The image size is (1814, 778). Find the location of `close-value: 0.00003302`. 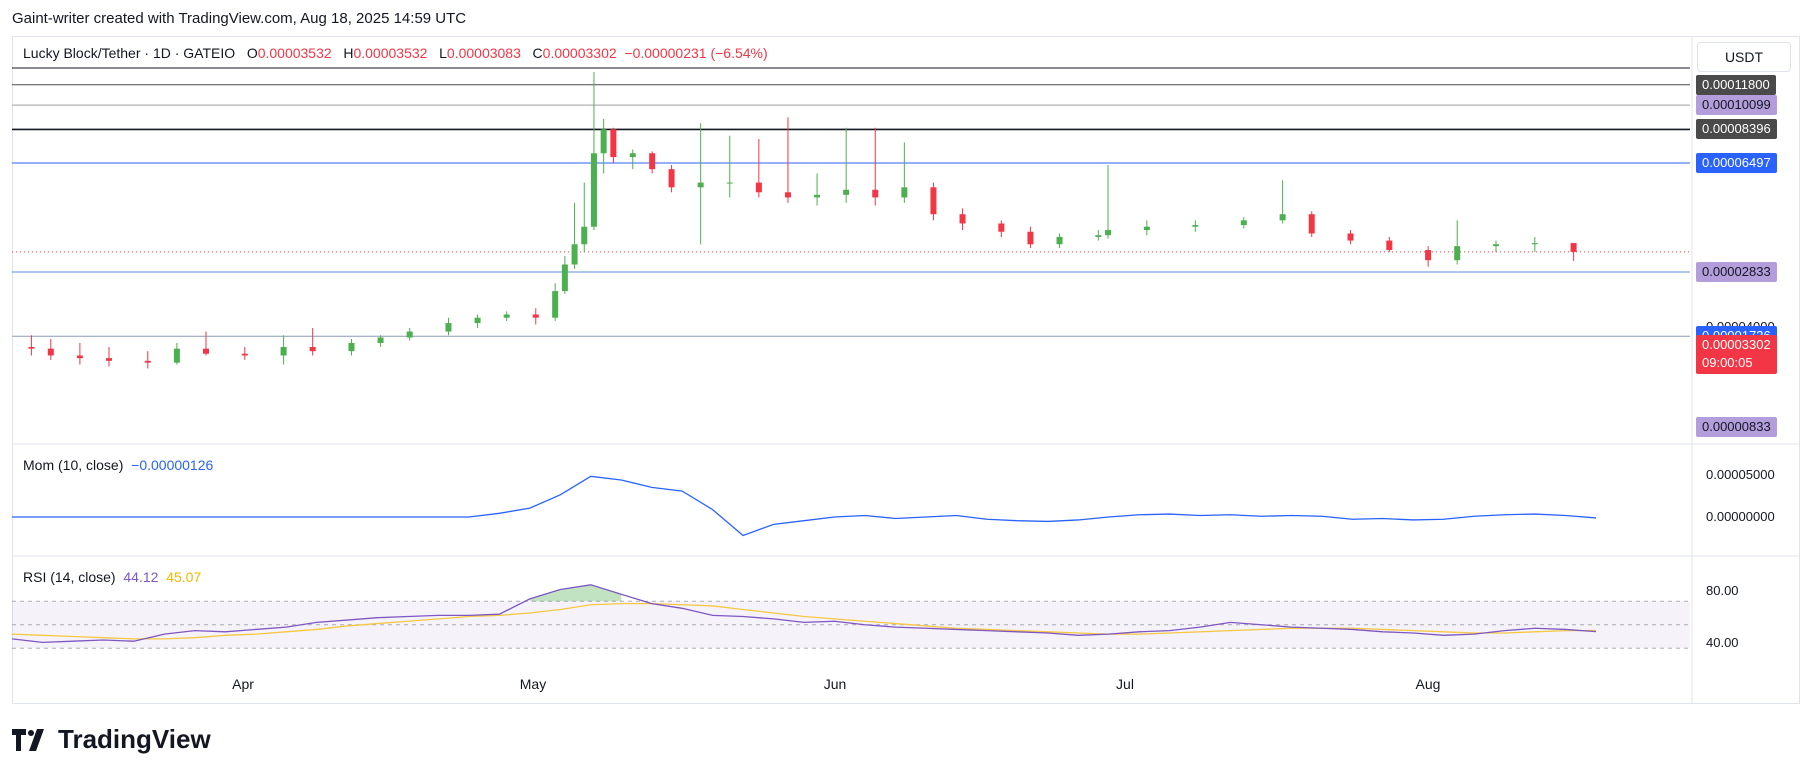

close-value: 0.00003302 is located at coordinates (579, 53).